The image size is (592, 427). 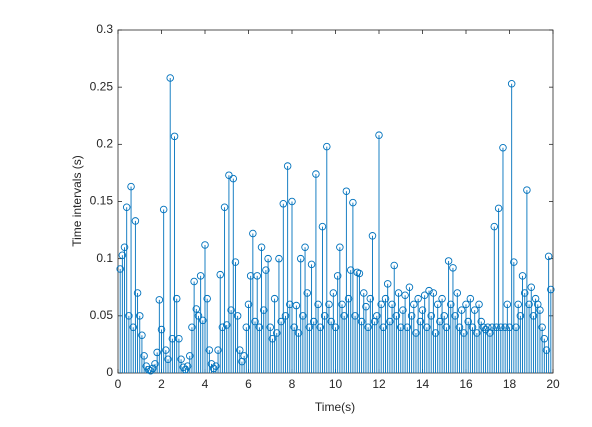 I want to click on x-axis-label: Time(s), so click(x=335, y=407).